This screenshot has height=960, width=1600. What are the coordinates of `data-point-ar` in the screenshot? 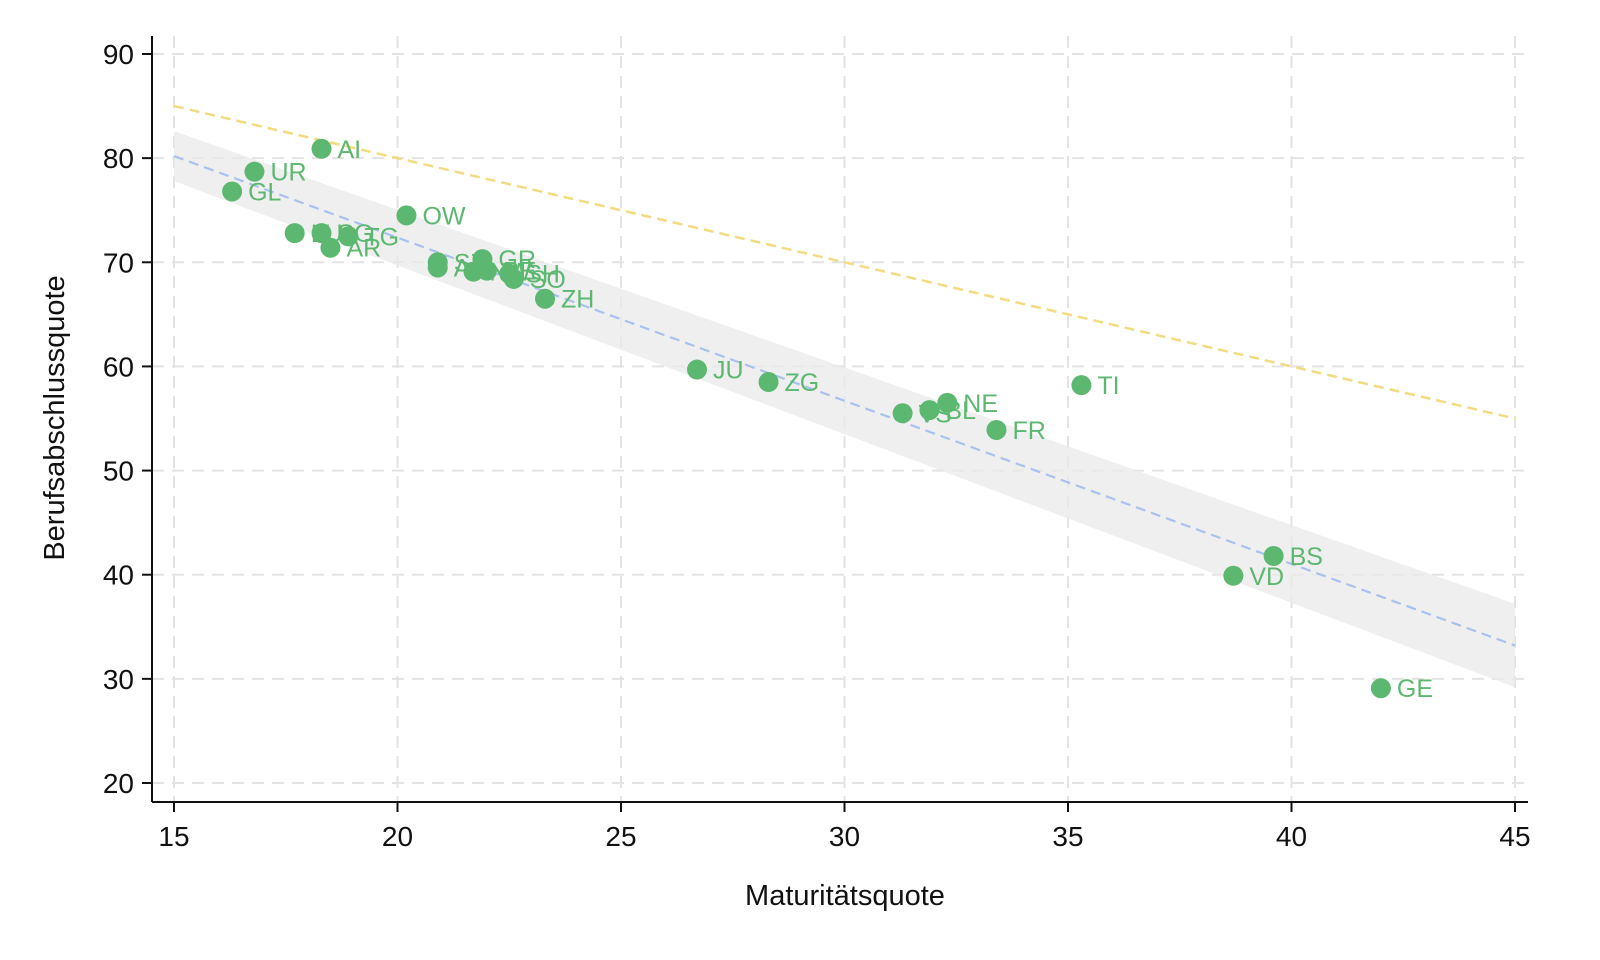 It's located at (330, 247).